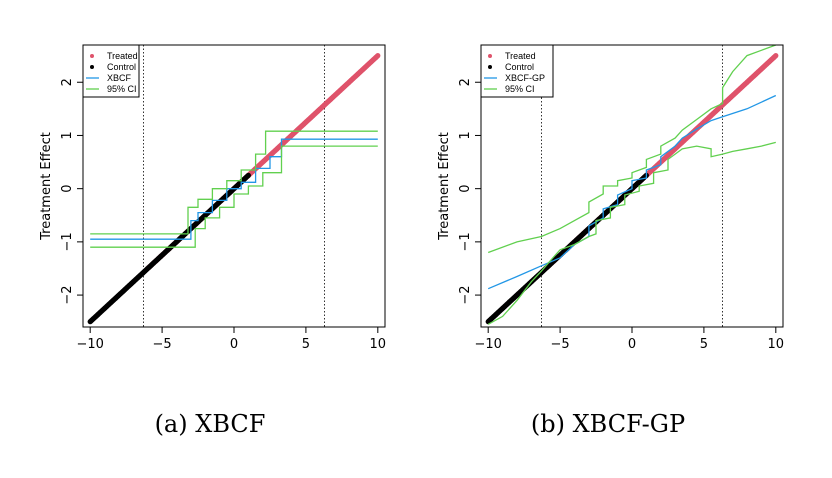 The image size is (832, 478). What do you see at coordinates (119, 78) in the screenshot?
I see `legend-label: XBCF` at bounding box center [119, 78].